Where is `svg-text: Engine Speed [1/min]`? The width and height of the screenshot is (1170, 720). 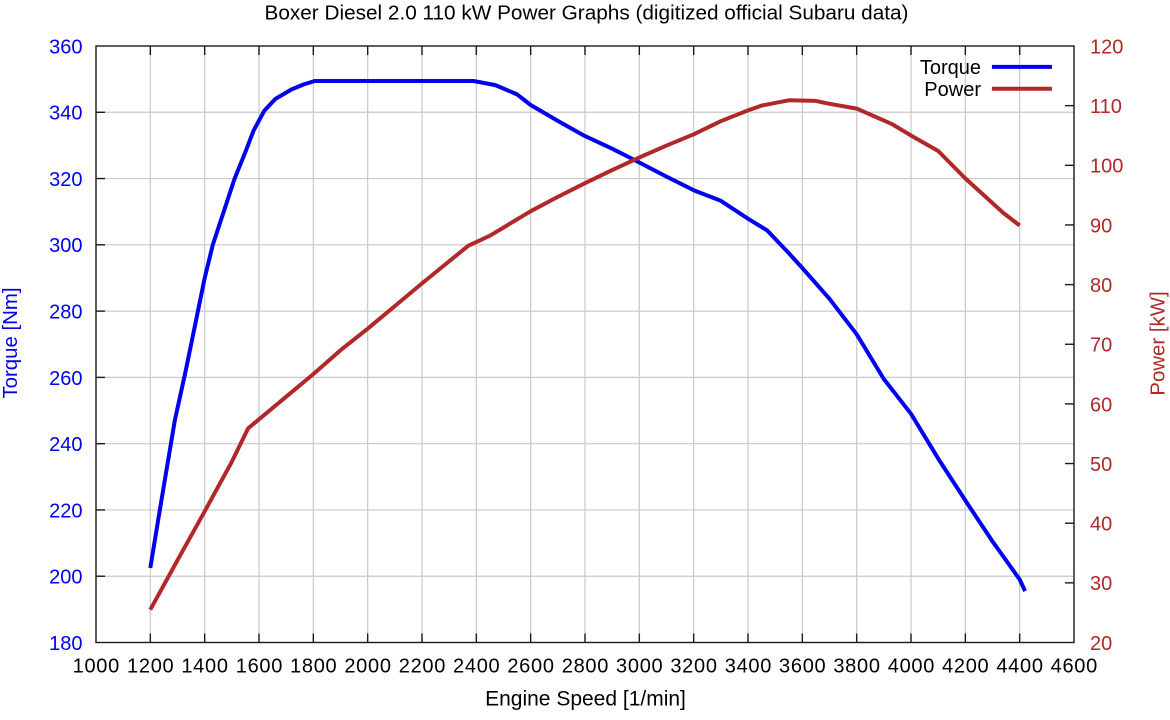
svg-text: Engine Speed [1/min] is located at coordinates (585, 699).